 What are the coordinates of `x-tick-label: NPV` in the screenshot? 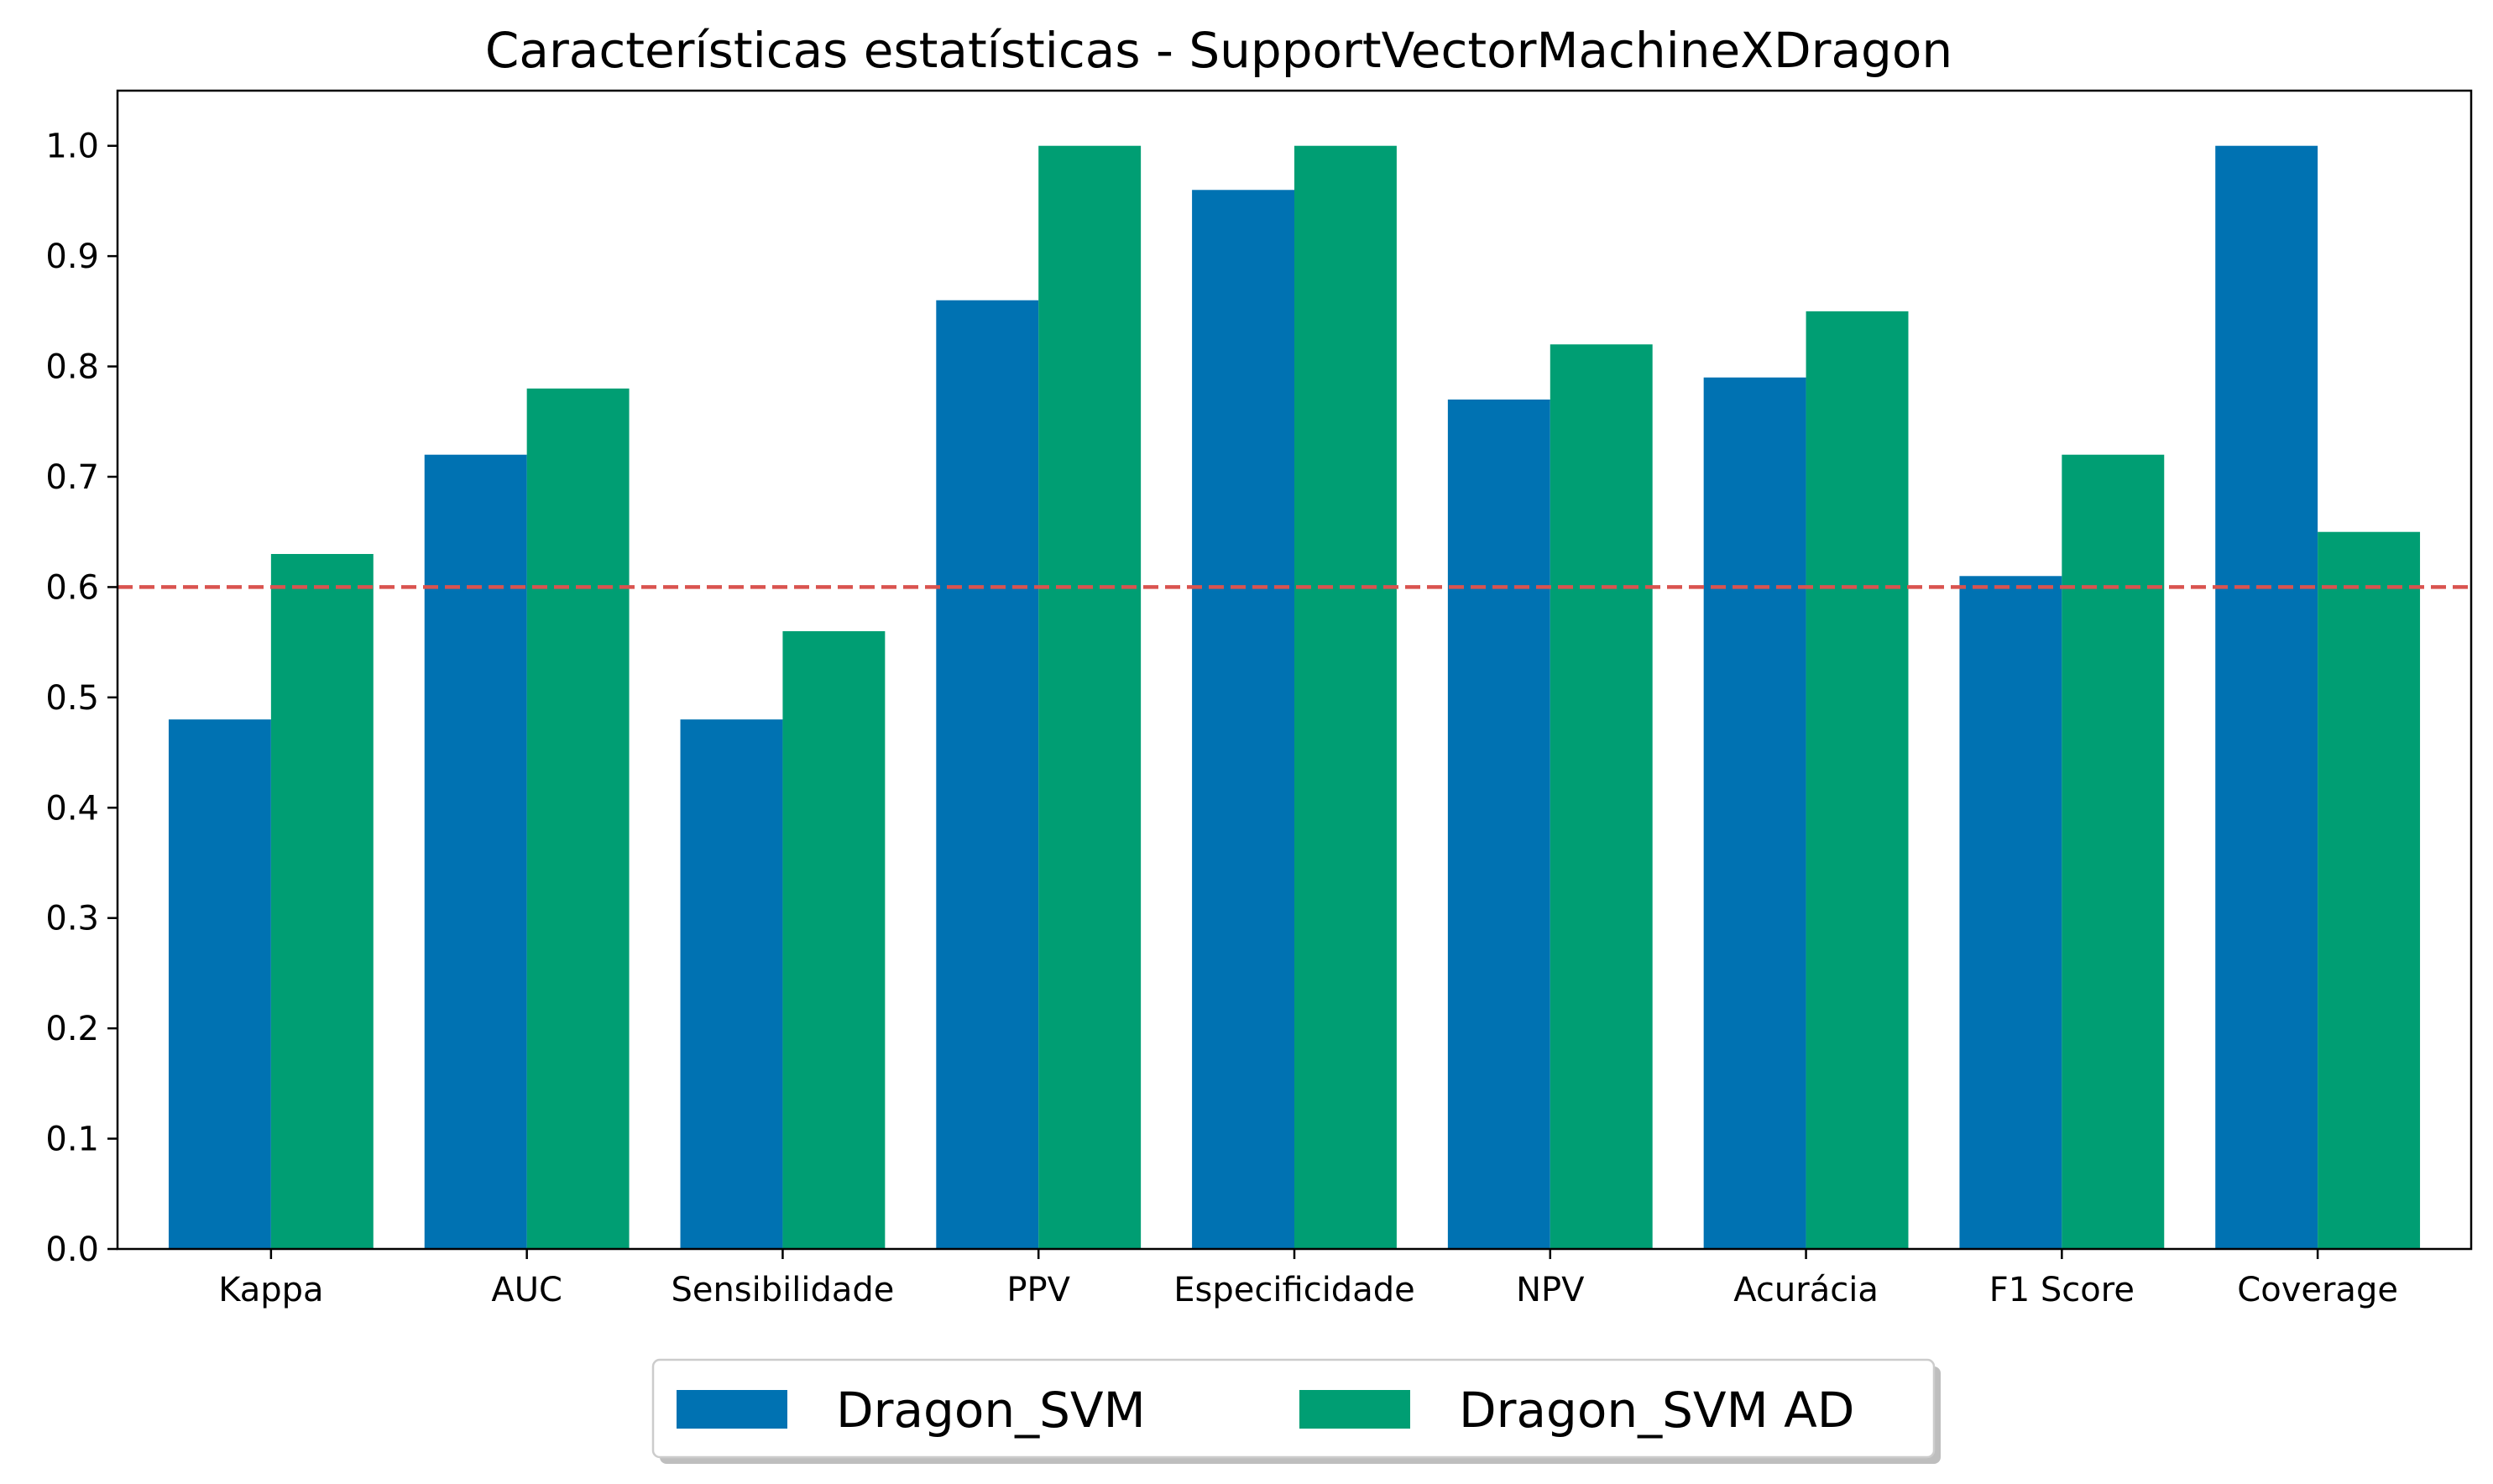 It's located at (1550, 1290).